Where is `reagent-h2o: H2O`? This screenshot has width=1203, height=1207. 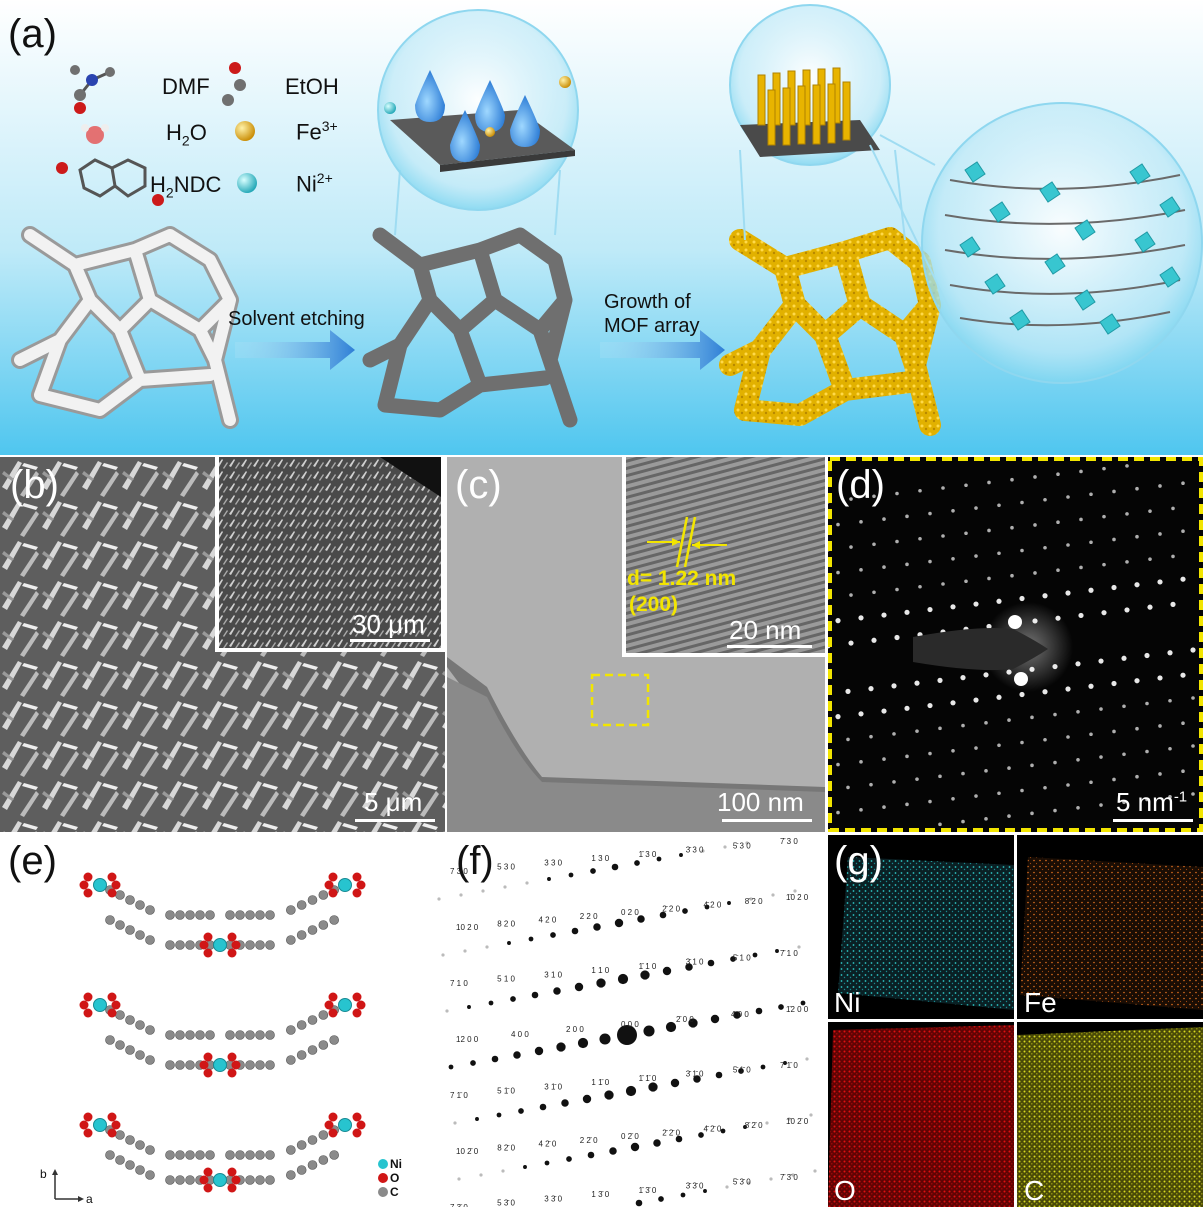
reagent-h2o: H2O is located at coordinates (186, 134).